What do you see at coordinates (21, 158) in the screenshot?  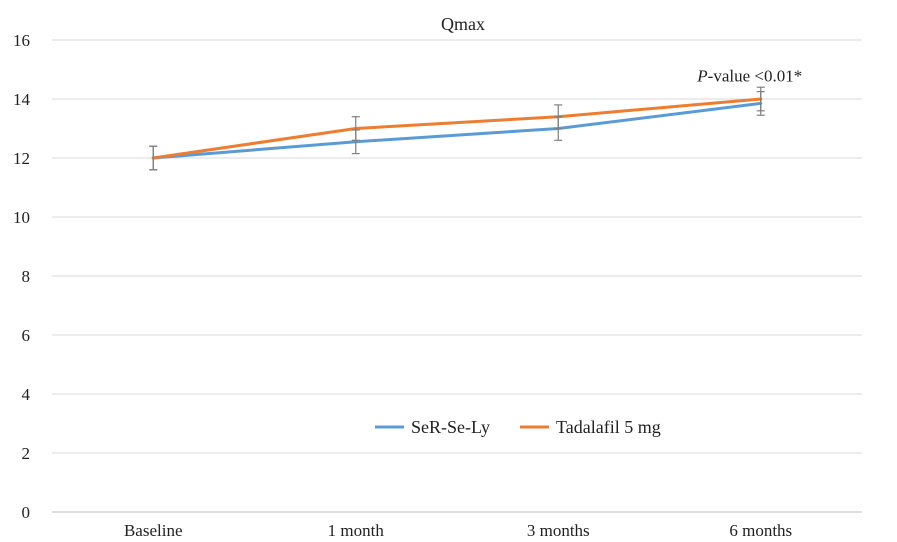 I see `y-tick-label-12: 12` at bounding box center [21, 158].